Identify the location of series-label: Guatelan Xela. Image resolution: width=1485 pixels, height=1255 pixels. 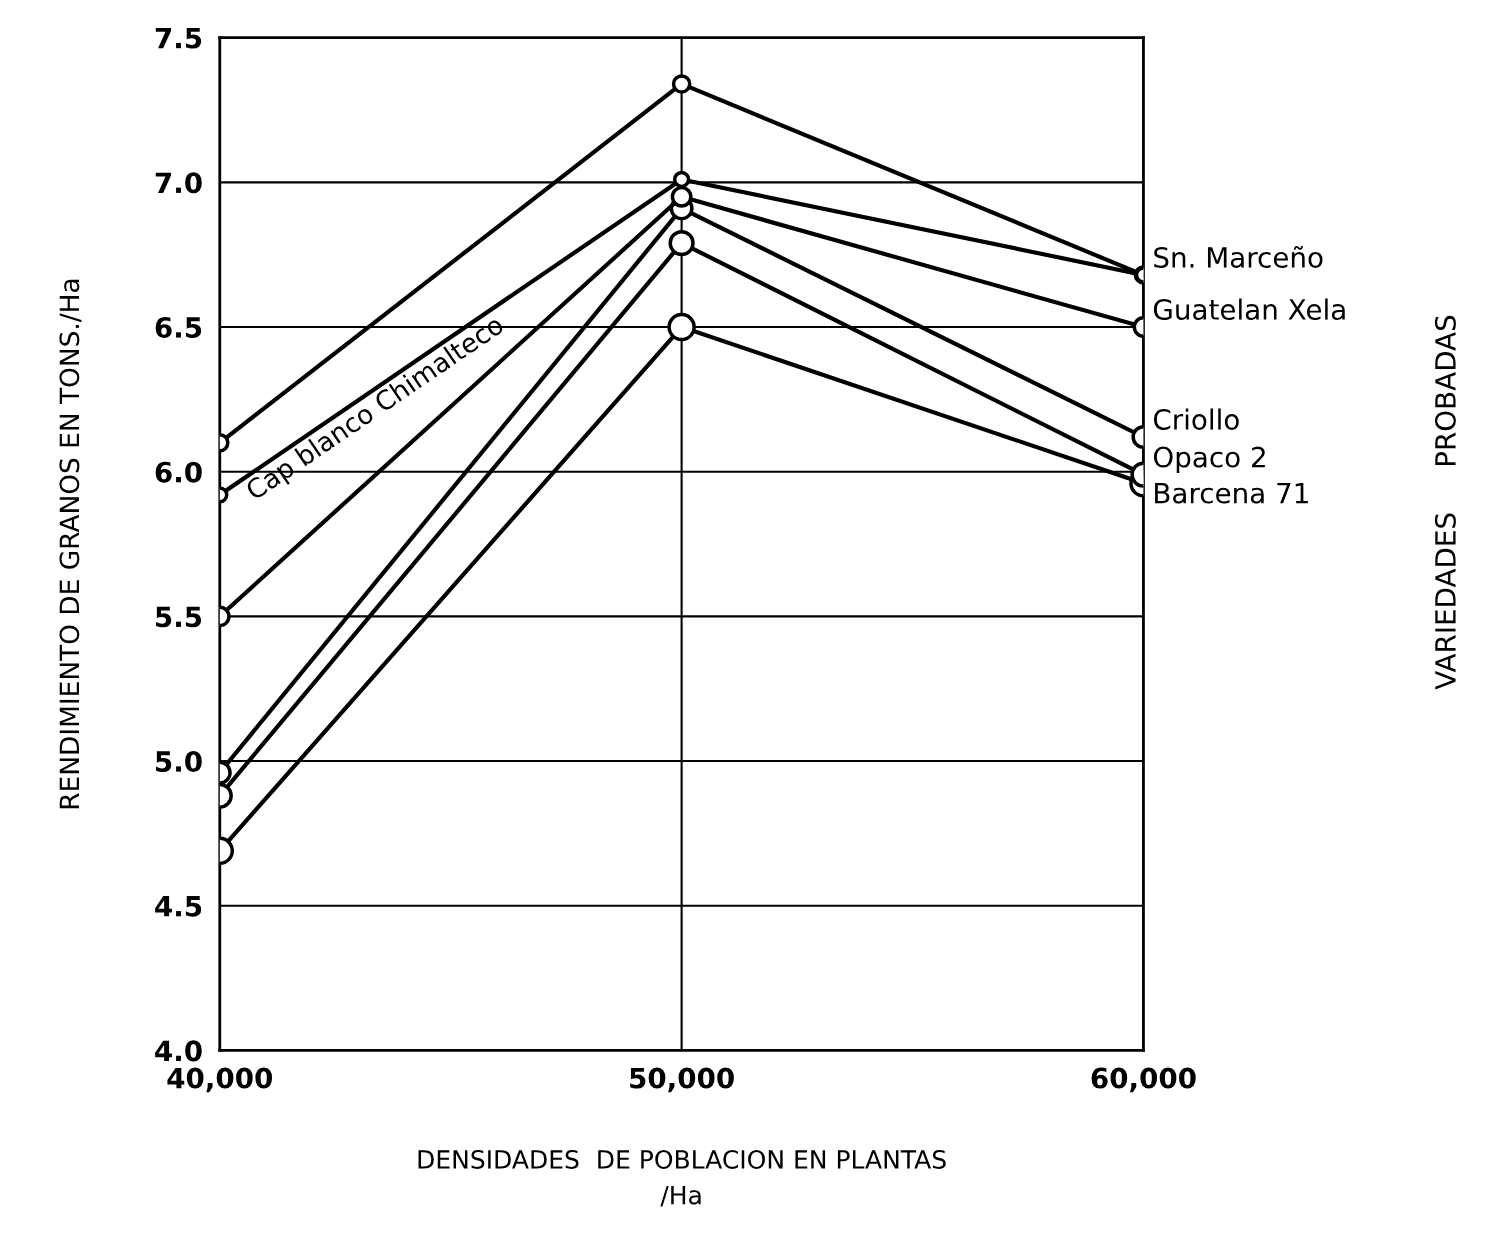
(1249, 309).